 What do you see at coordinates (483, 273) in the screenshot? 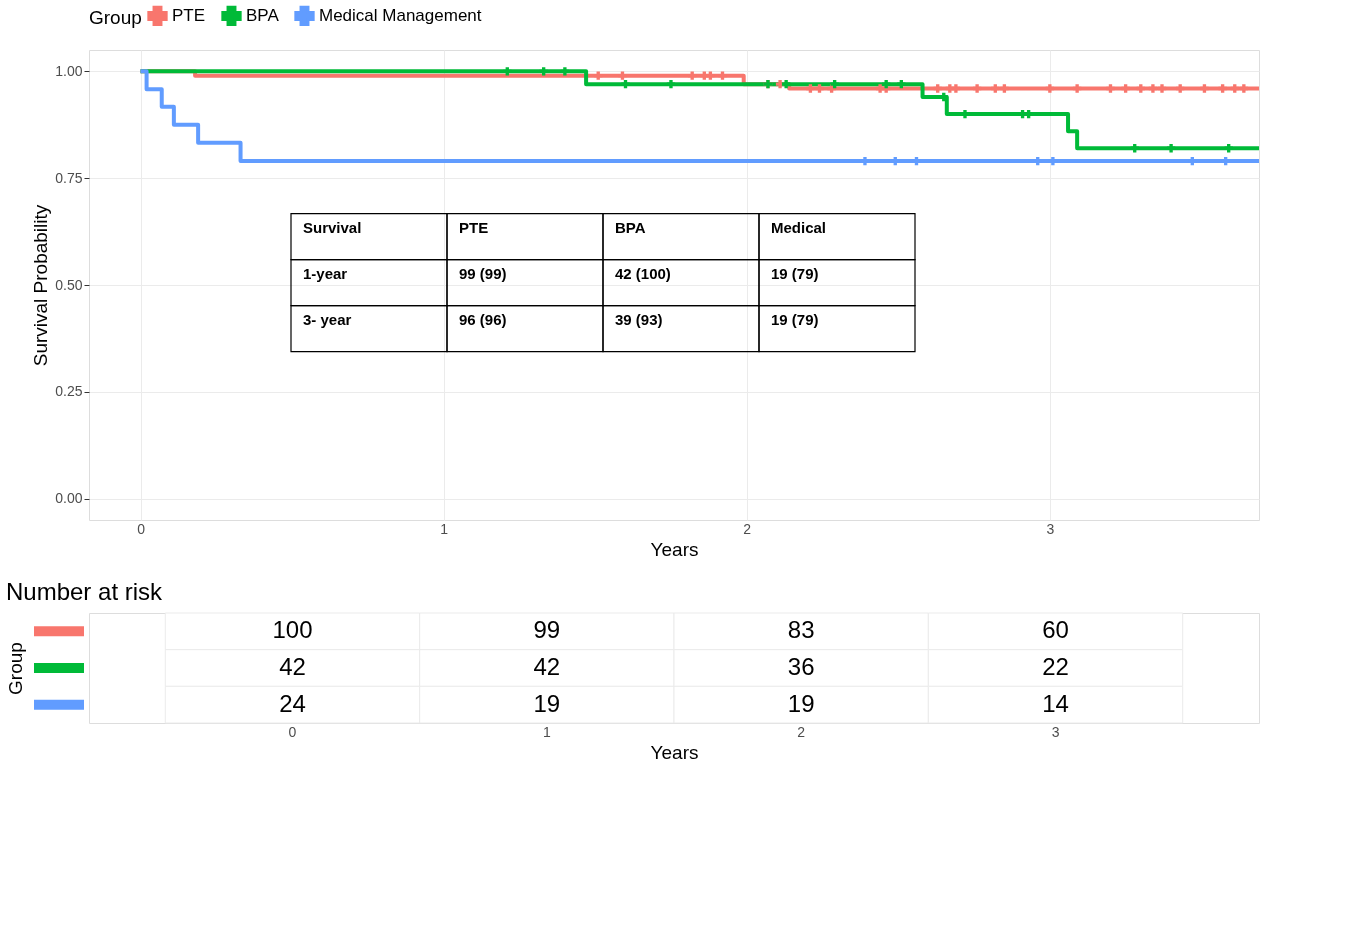
I see `annotation: 99 (99)` at bounding box center [483, 273].